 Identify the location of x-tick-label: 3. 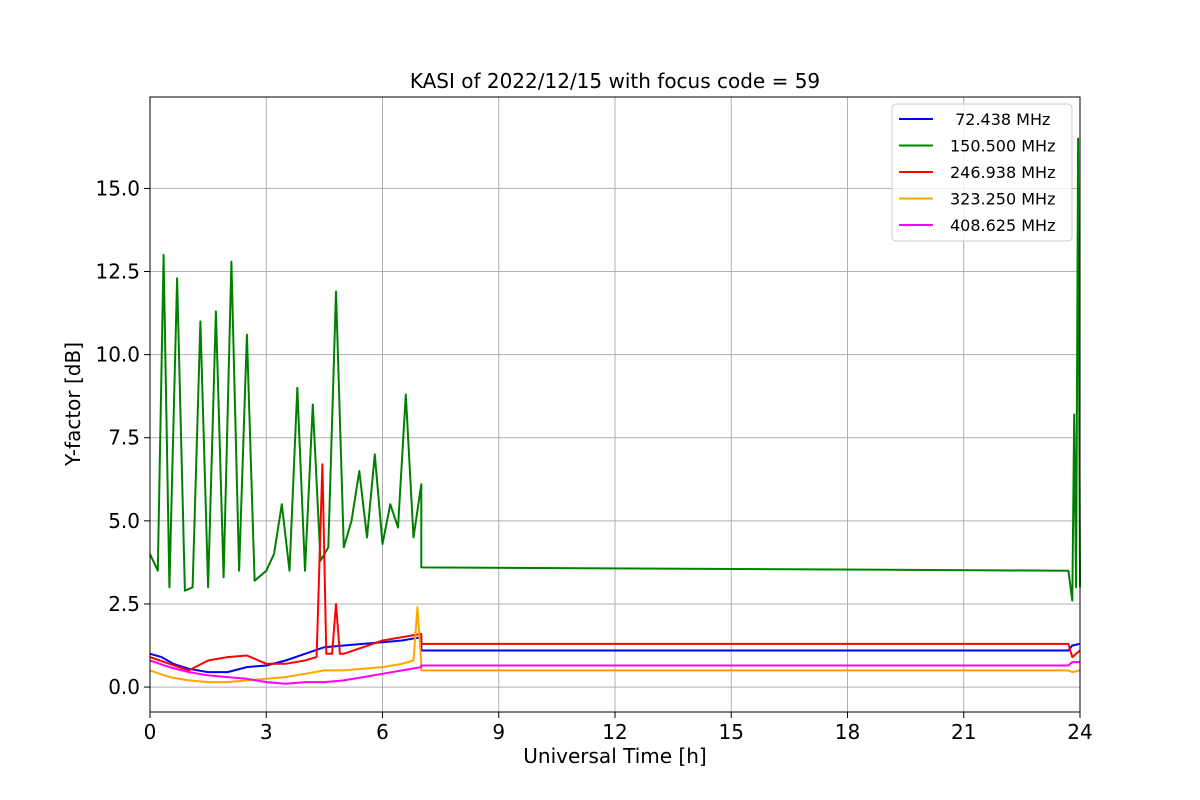
(266, 732).